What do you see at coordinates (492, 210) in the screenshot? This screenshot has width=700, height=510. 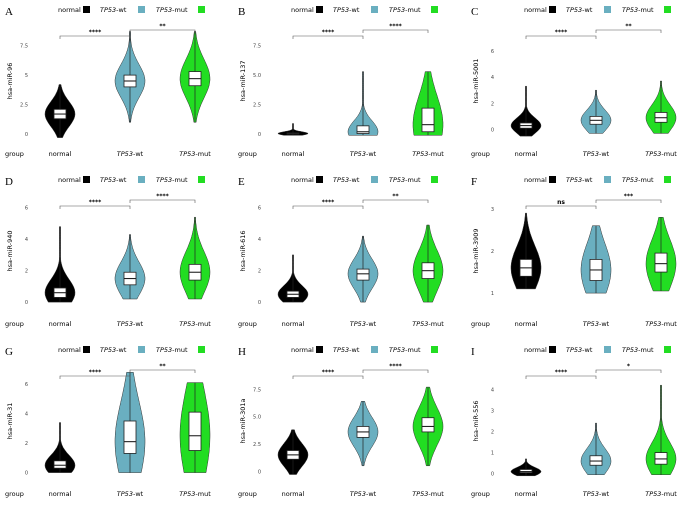 I see `y-tick-label: 3` at bounding box center [492, 210].